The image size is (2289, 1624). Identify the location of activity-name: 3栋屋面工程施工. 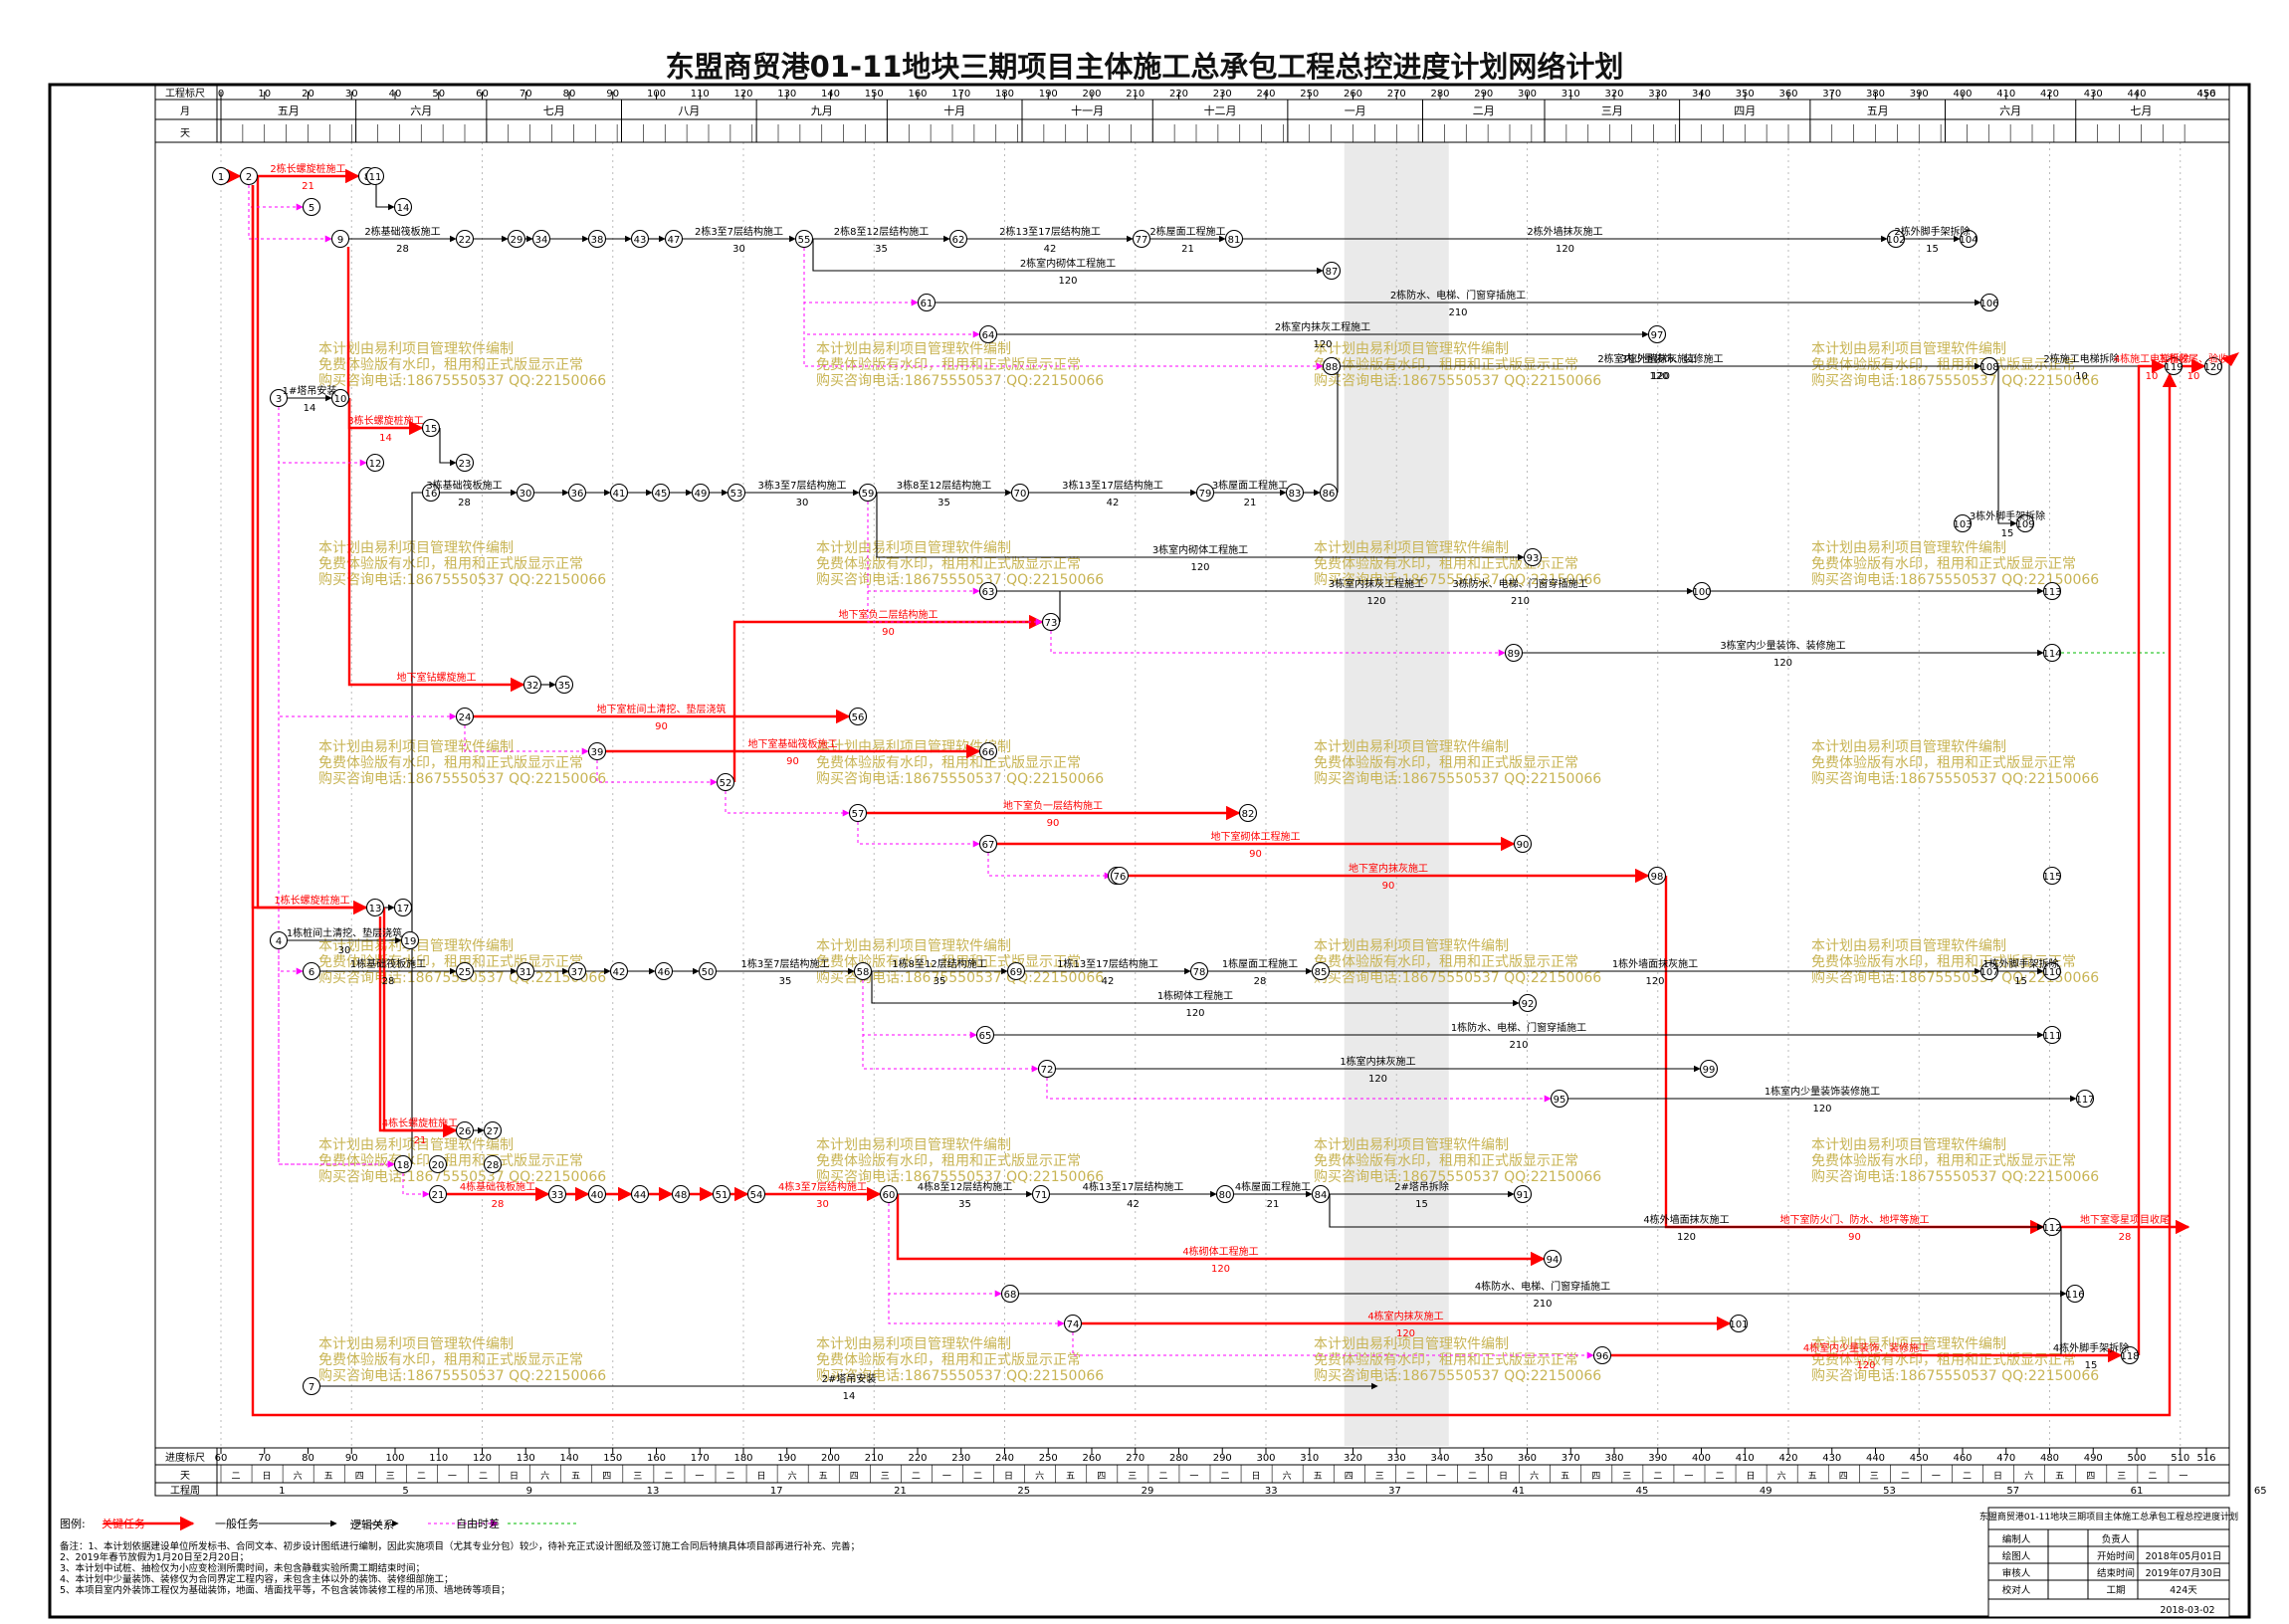
(1250, 486).